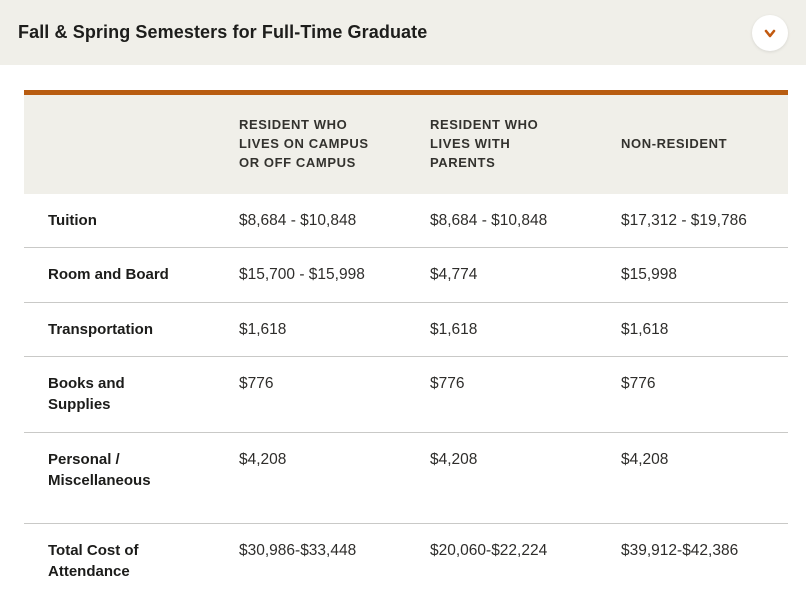  What do you see at coordinates (108, 275) in the screenshot?
I see `row-label: Room and Board` at bounding box center [108, 275].